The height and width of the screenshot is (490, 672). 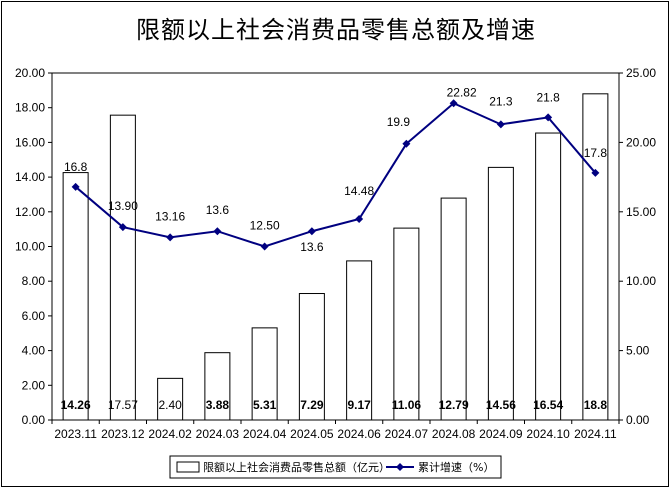 I want to click on x-tick-label: 2024.06, so click(x=359, y=434).